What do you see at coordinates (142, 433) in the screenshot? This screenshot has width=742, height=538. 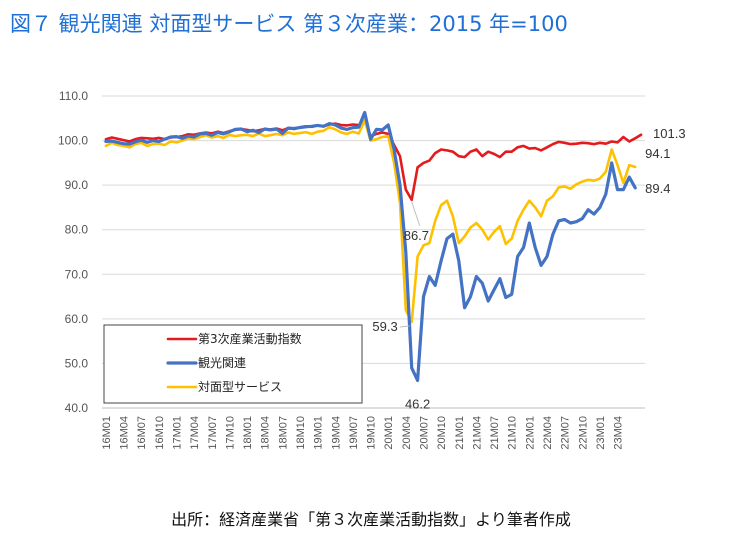 I see `x-tick-label: 16M07` at bounding box center [142, 433].